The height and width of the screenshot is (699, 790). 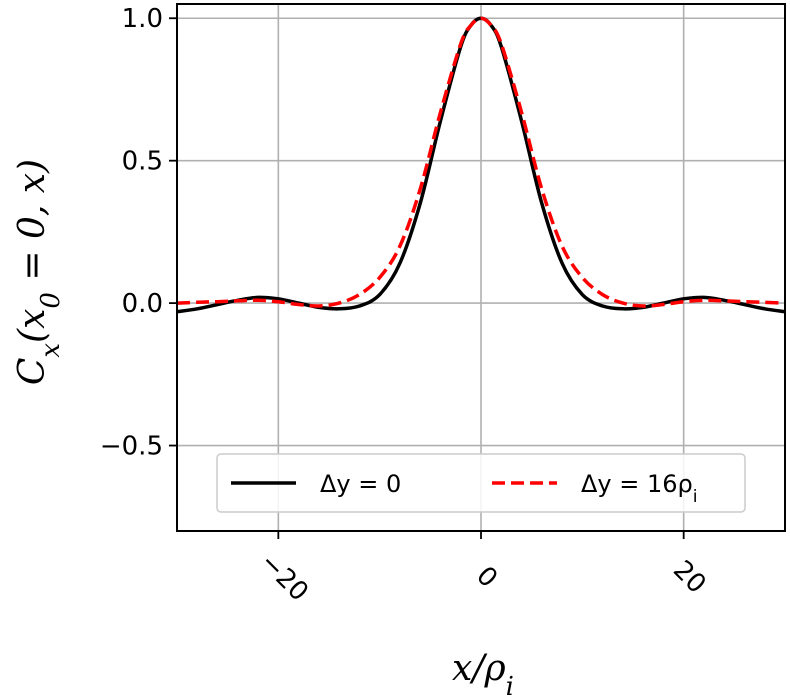 What do you see at coordinates (39, 272) in the screenshot?
I see `y-axis-label: Cx(x0 = 0, x)` at bounding box center [39, 272].